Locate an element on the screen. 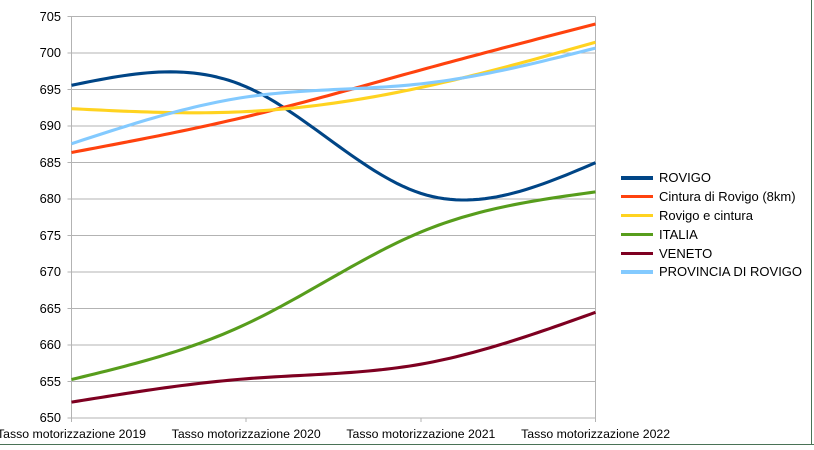  series-line-provincia-di-rovigo is located at coordinates (333, 96).